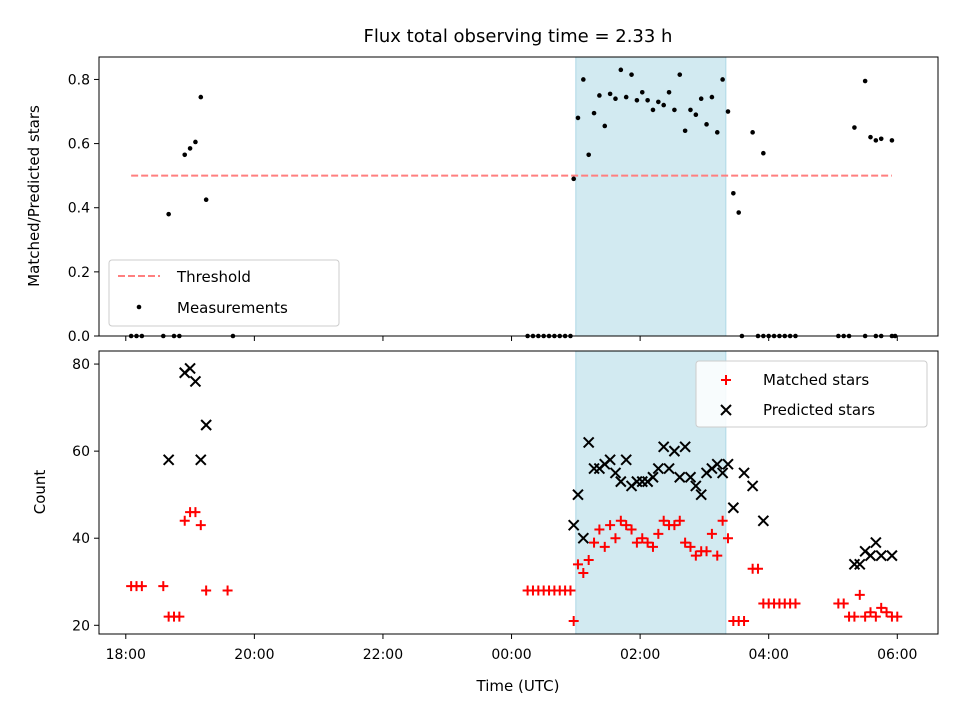 The height and width of the screenshot is (720, 960). I want to click on observing-window-shade, so click(651, 196).